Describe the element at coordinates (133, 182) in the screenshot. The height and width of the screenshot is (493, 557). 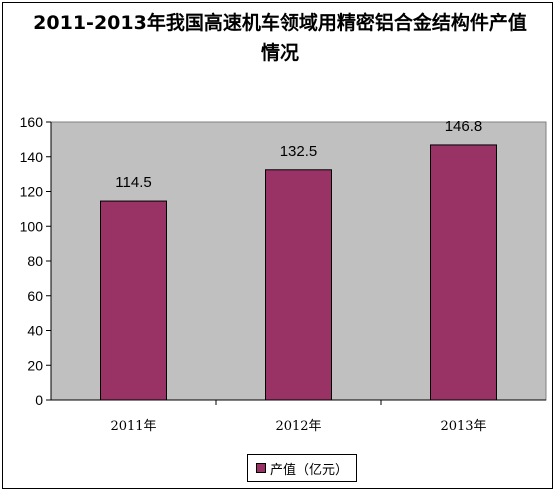
I see `data-label: 114.5` at that location.